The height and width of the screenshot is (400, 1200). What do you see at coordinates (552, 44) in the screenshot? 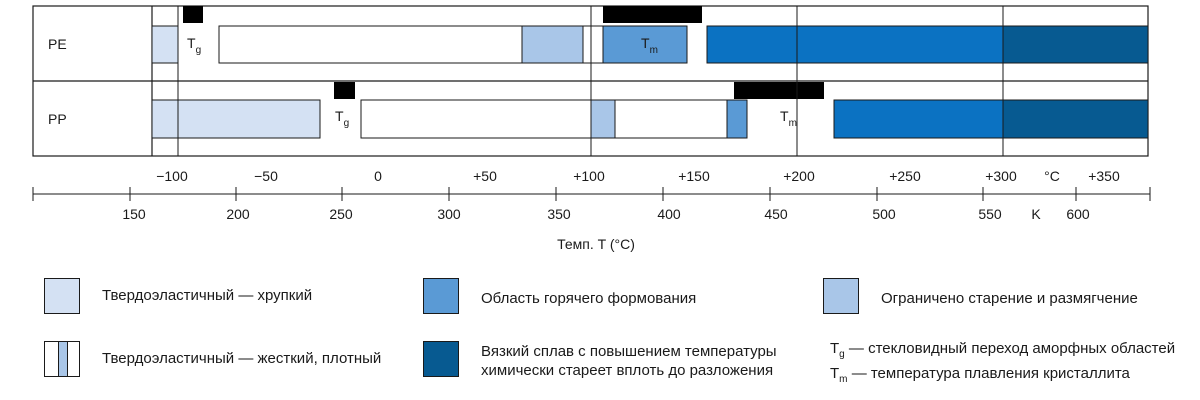
I see `pe-limited-aging-bar` at bounding box center [552, 44].